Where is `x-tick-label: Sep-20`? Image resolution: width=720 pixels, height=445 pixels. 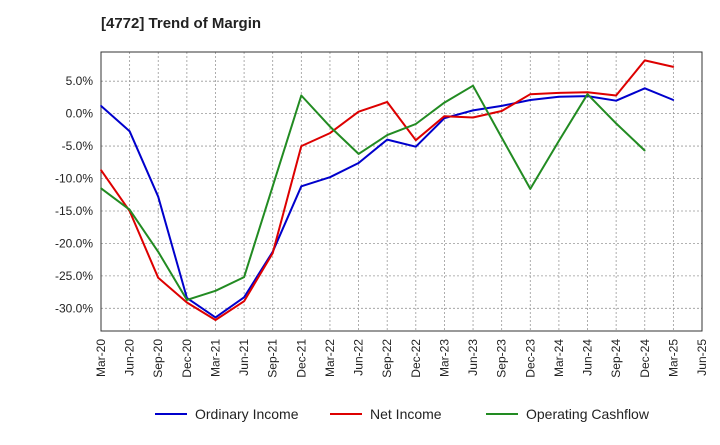 x-tick-label: Sep-20 is located at coordinates (158, 358).